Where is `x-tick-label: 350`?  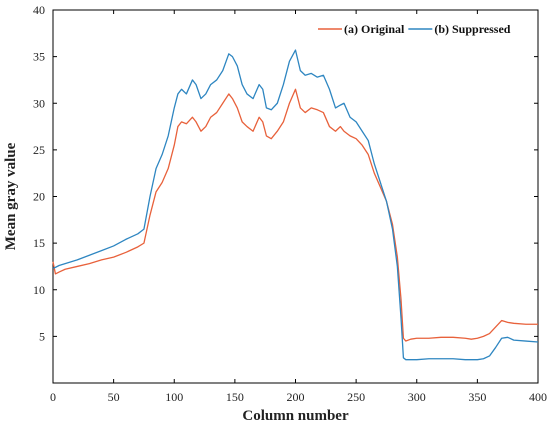 x-tick-label: 350 is located at coordinates (477, 397).